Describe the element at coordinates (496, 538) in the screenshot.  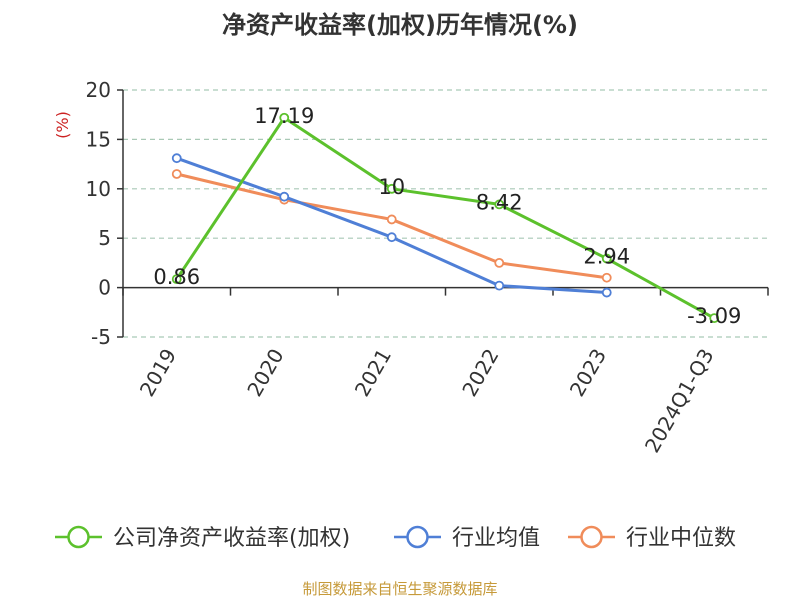
I see `legend-label: 行业均值` at that location.